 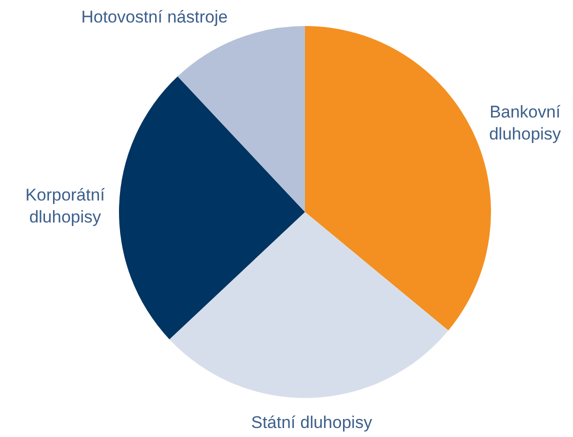 What do you see at coordinates (65, 205) in the screenshot?
I see `slice-label: Korporátní dluhopisy` at bounding box center [65, 205].